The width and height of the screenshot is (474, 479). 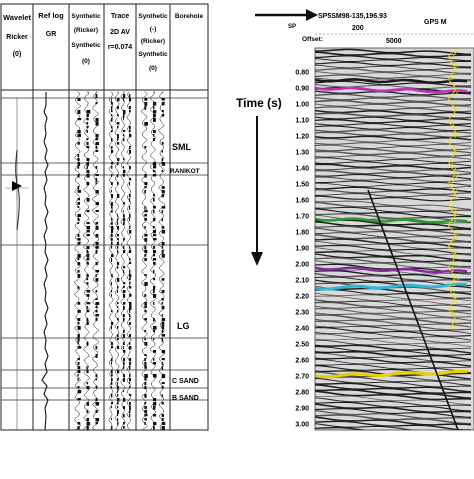 I want to click on wiggle-trace, so click(x=96, y=261).